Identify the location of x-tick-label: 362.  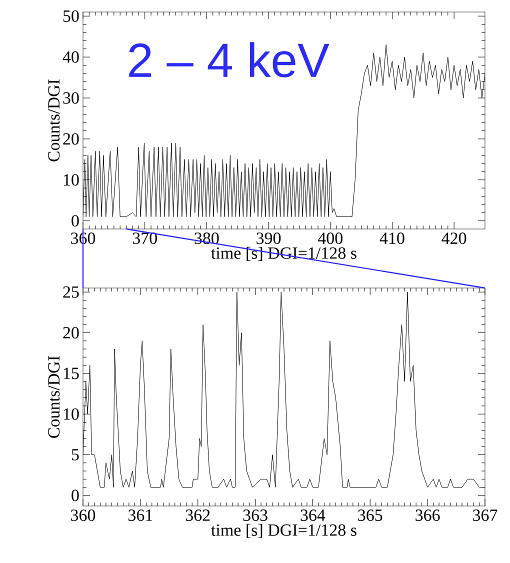
(198, 515).